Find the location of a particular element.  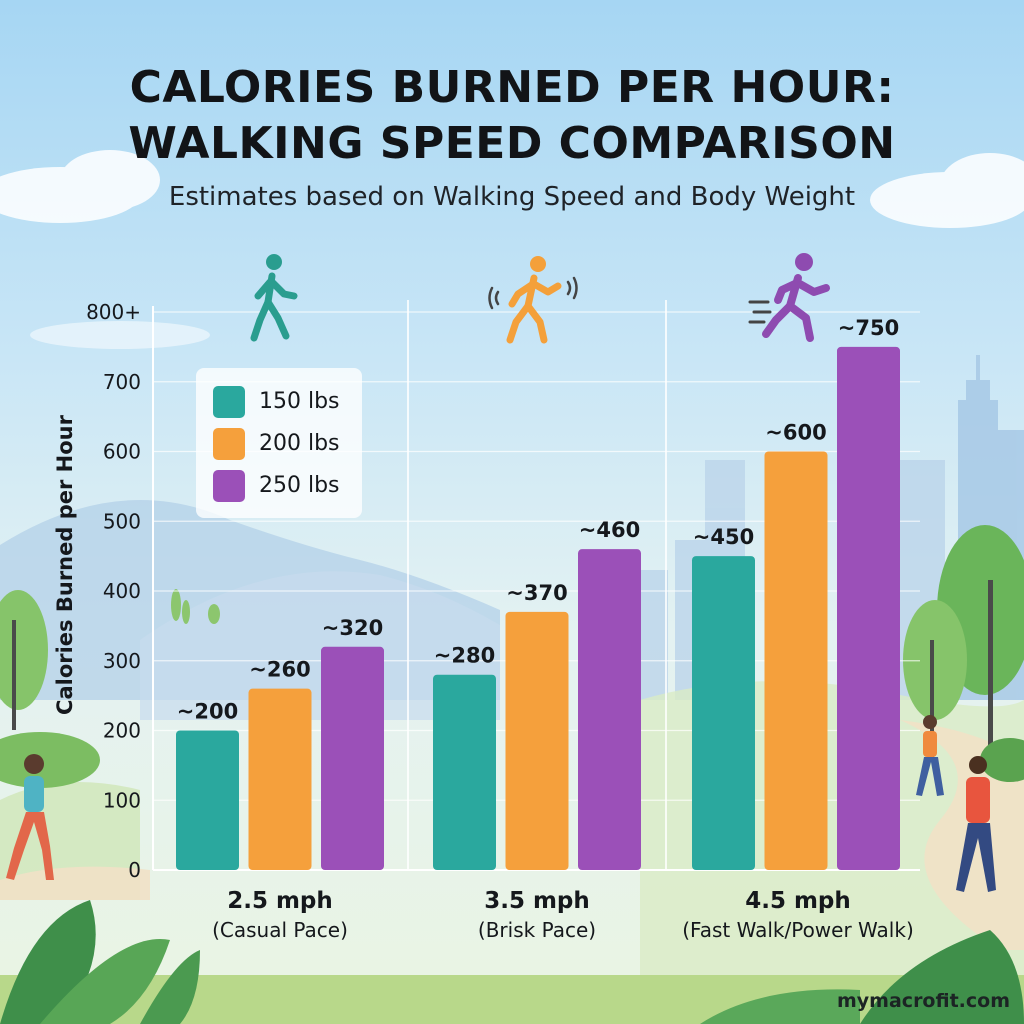

bar-200lbs-cat2 is located at coordinates (537, 740).